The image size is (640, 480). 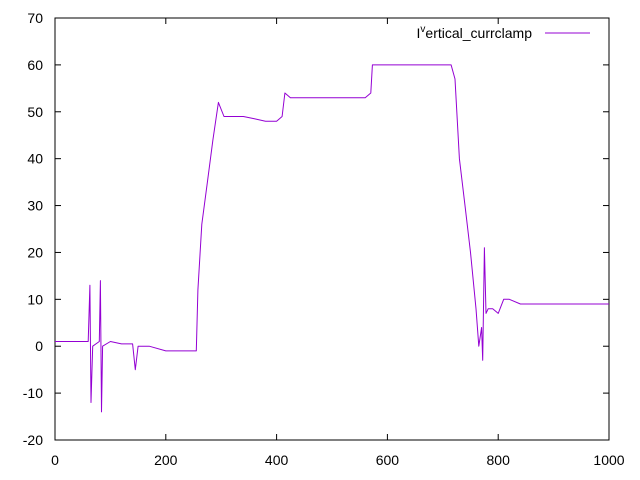 I want to click on y-tick-label: 40, so click(x=35, y=159).